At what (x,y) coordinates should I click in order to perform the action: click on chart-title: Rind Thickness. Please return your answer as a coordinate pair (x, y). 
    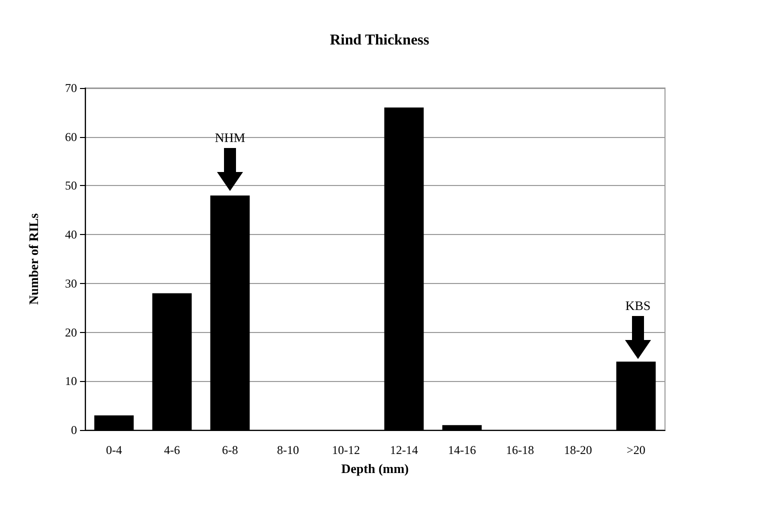
    Looking at the image, I should click on (380, 40).